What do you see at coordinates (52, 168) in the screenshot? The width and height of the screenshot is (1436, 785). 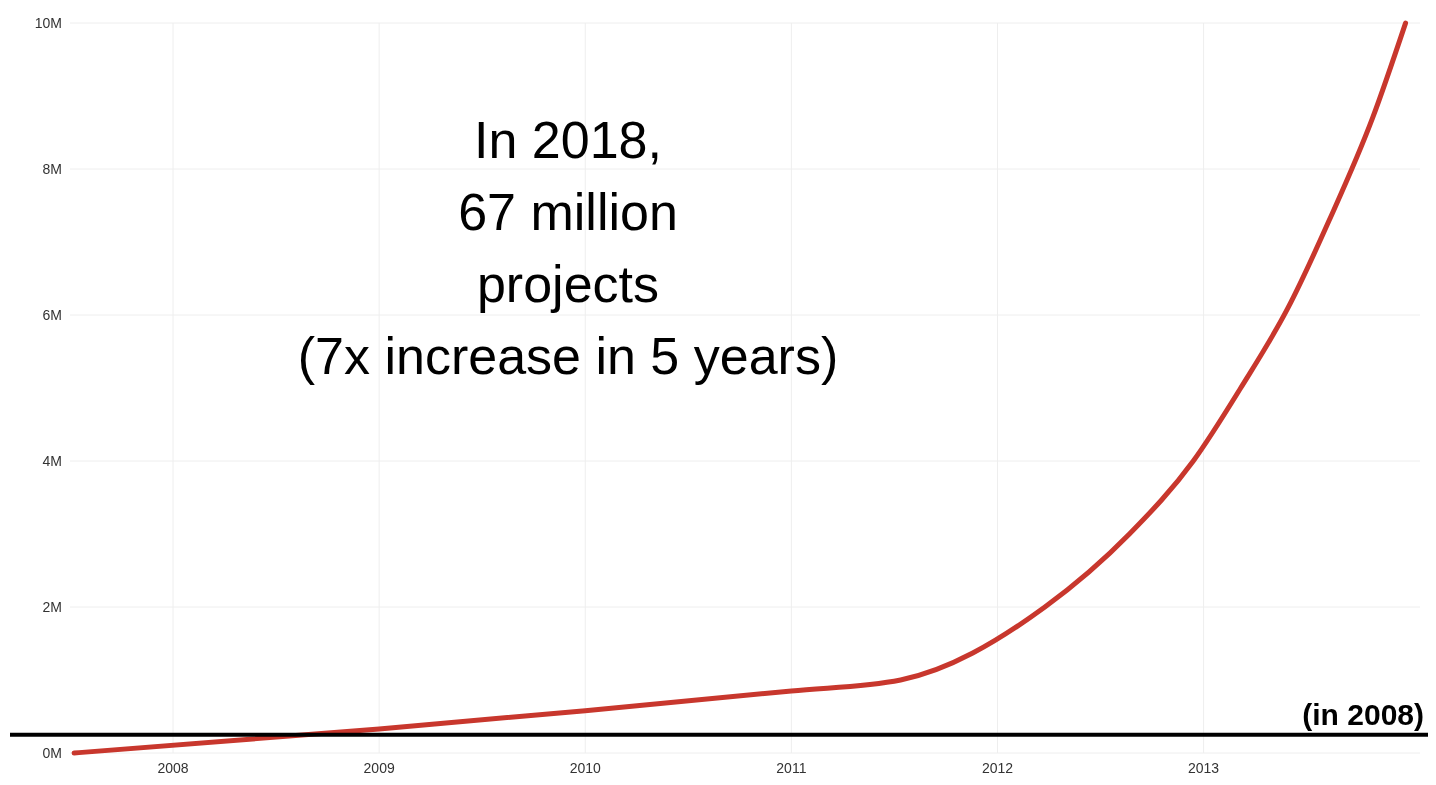 I see `y-tick-label: 8M` at bounding box center [52, 168].